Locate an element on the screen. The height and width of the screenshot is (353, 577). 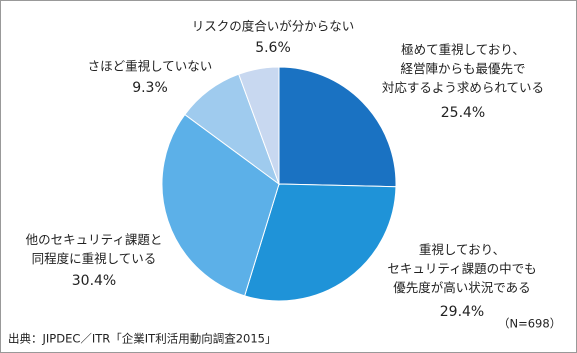
slice-label: 重視しており、セキュリティ課題の中でも優先度が高い状況である is located at coordinates (461, 268).